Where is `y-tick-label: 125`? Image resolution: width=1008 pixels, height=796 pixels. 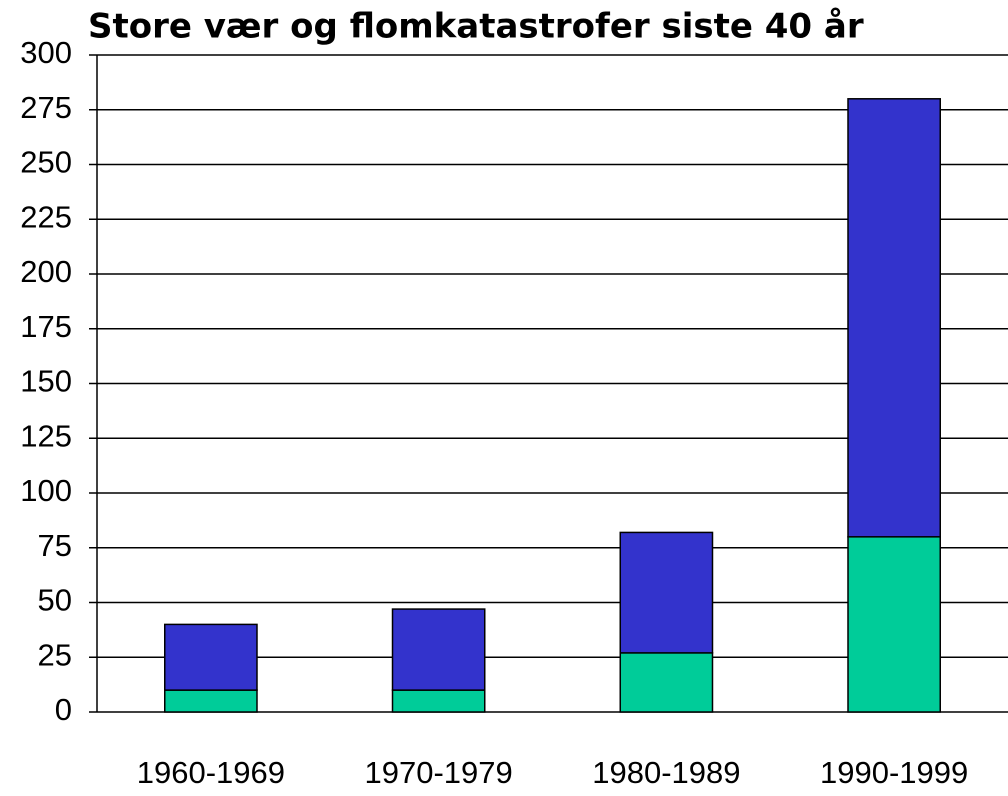 y-tick-label: 125 is located at coordinates (46, 435).